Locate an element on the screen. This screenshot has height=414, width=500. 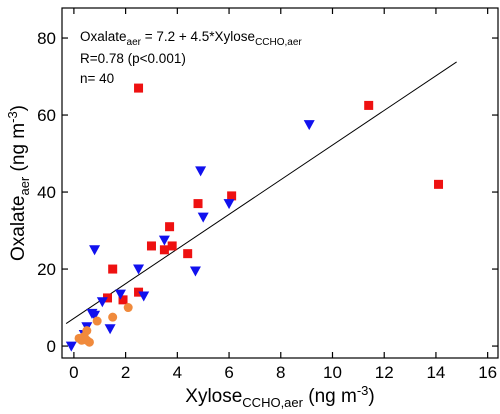
x-tick-label: 0 is located at coordinates (73, 372).